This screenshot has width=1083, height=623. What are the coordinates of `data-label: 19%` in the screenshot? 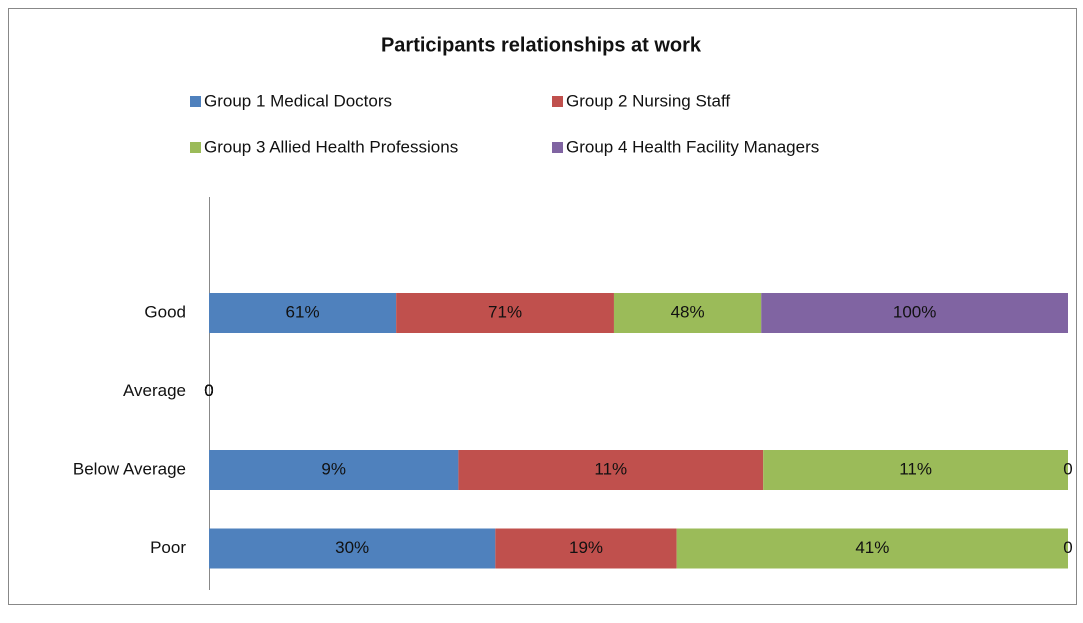 It's located at (586, 547).